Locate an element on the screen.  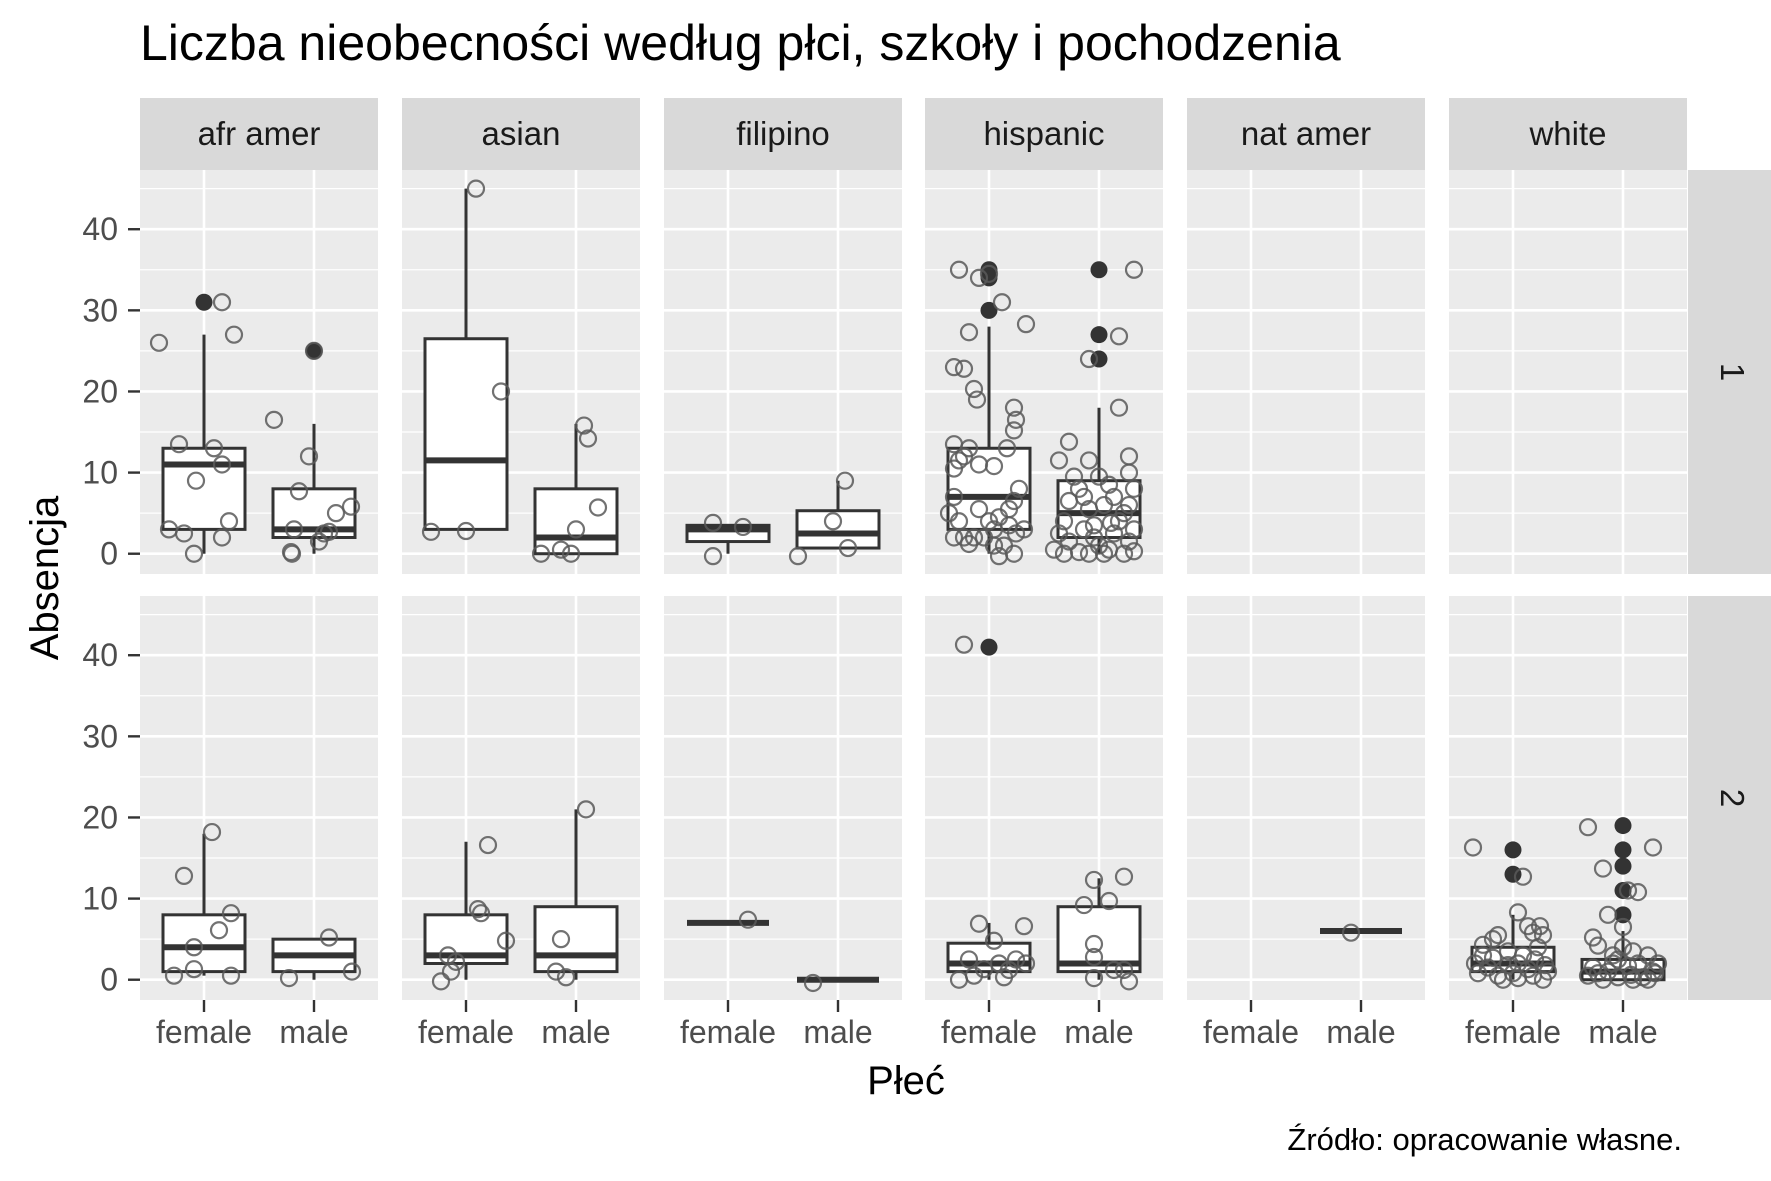
y-tick-label: 0 is located at coordinates (109, 980).